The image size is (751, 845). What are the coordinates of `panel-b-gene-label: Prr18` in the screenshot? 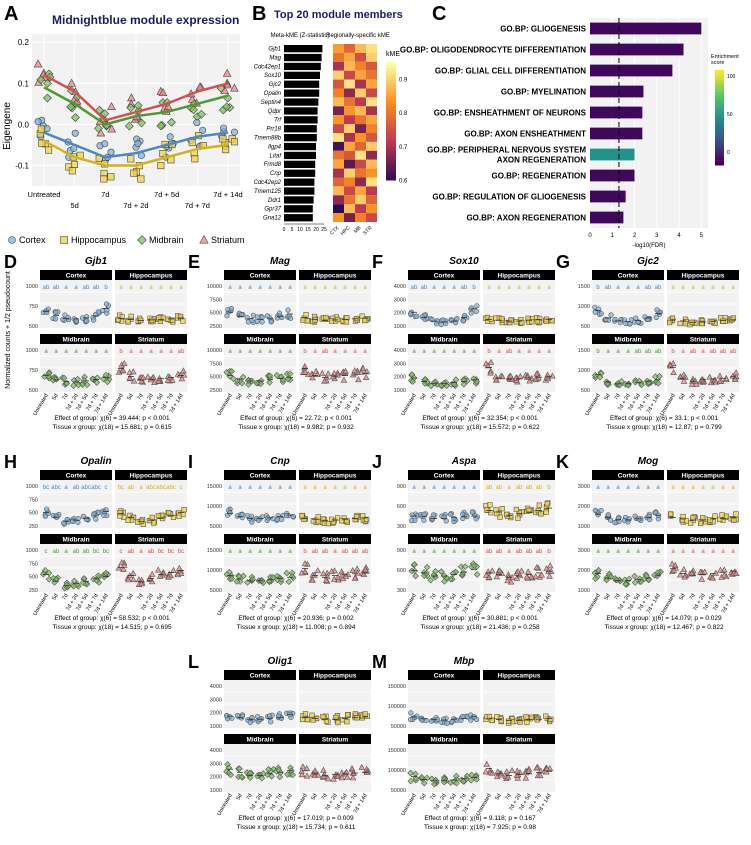 It's located at (273, 130).